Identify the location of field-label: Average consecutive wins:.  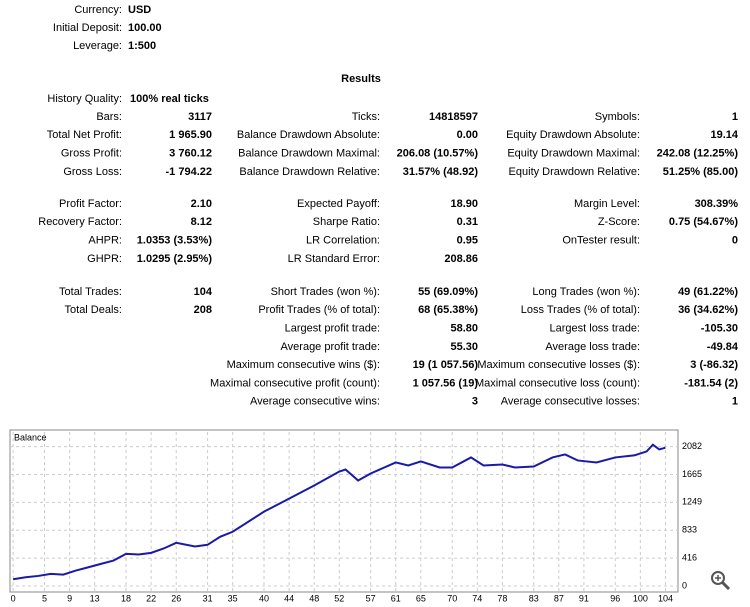
(315, 402).